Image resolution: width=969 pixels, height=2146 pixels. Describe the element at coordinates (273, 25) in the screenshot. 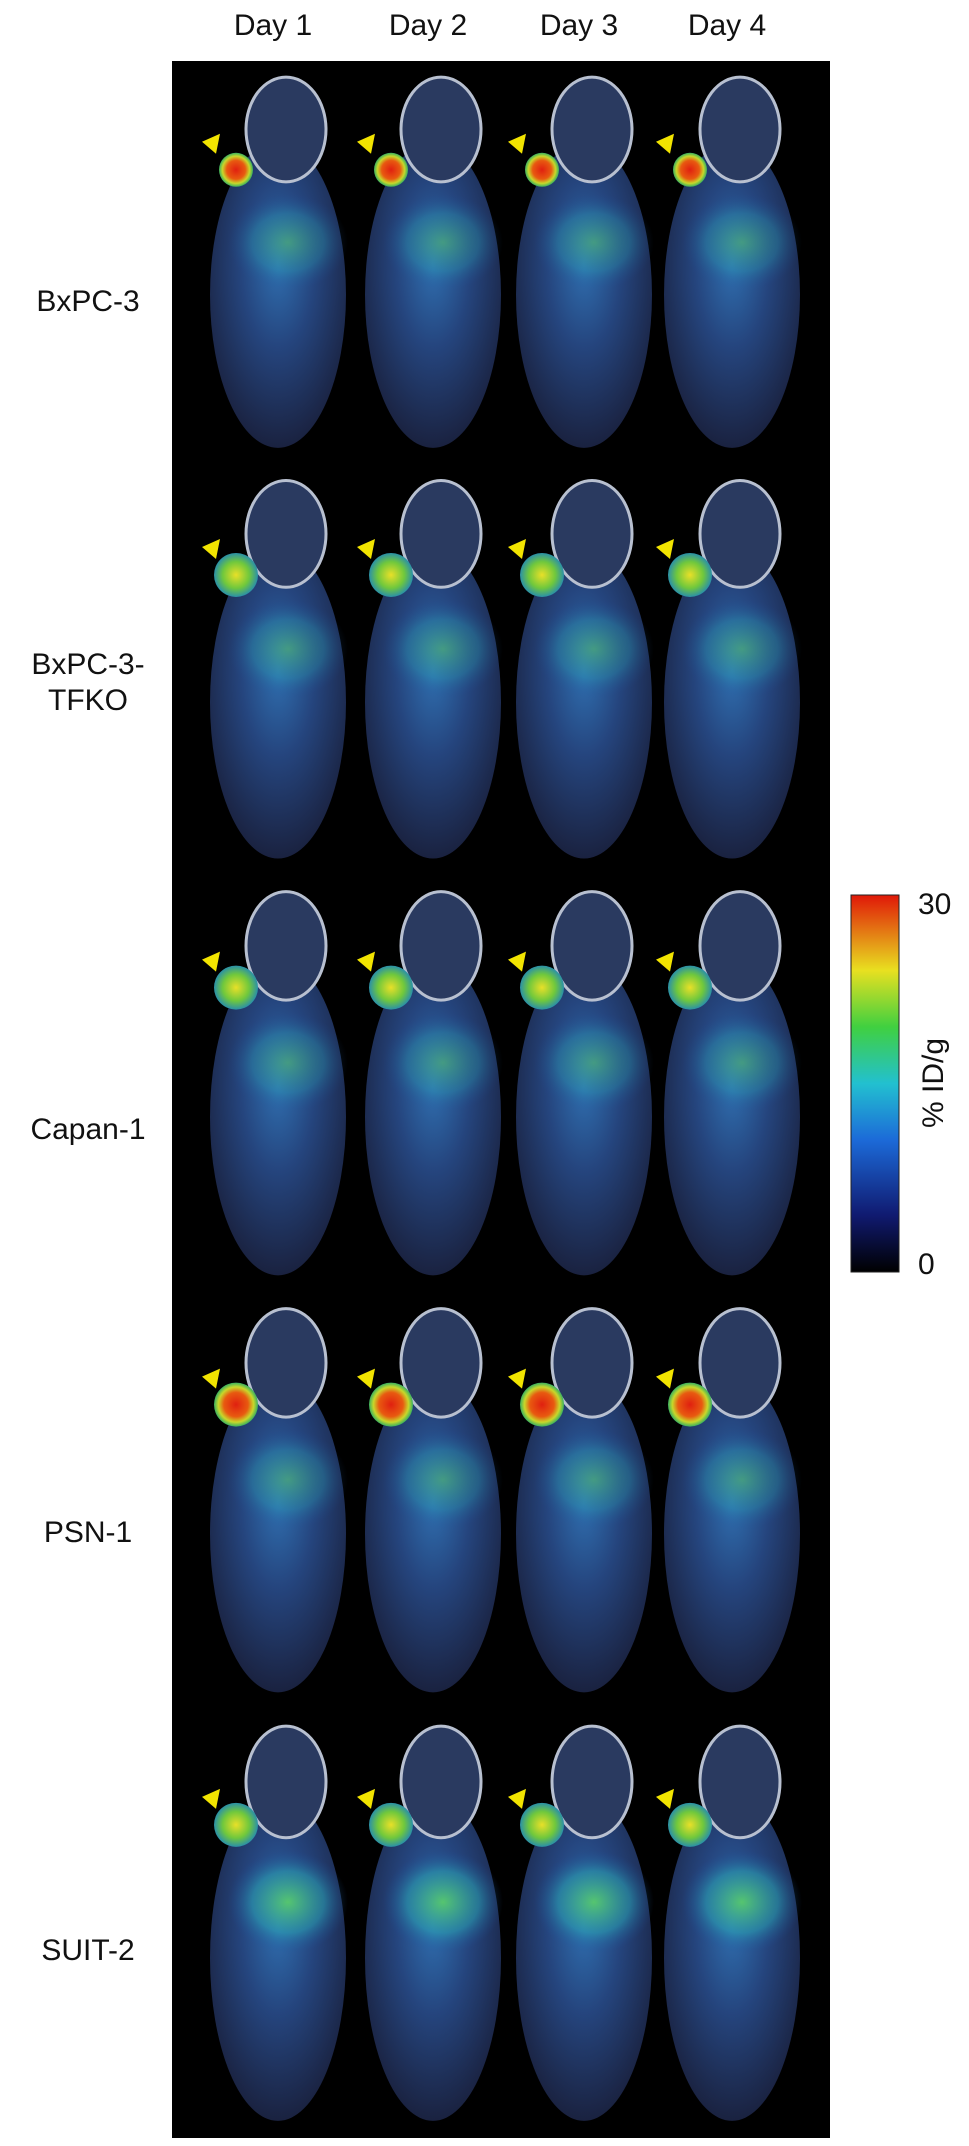

I see `column-label: Day 1` at that location.